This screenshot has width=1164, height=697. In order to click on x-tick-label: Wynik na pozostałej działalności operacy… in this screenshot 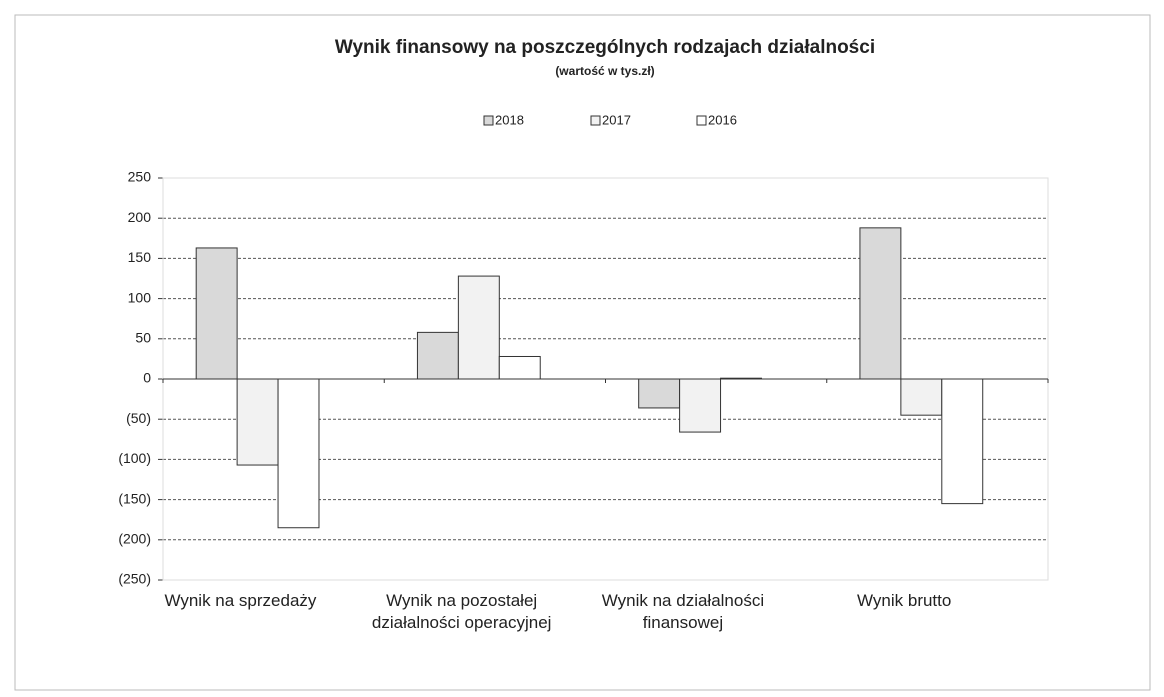, I will do `click(461, 611)`.